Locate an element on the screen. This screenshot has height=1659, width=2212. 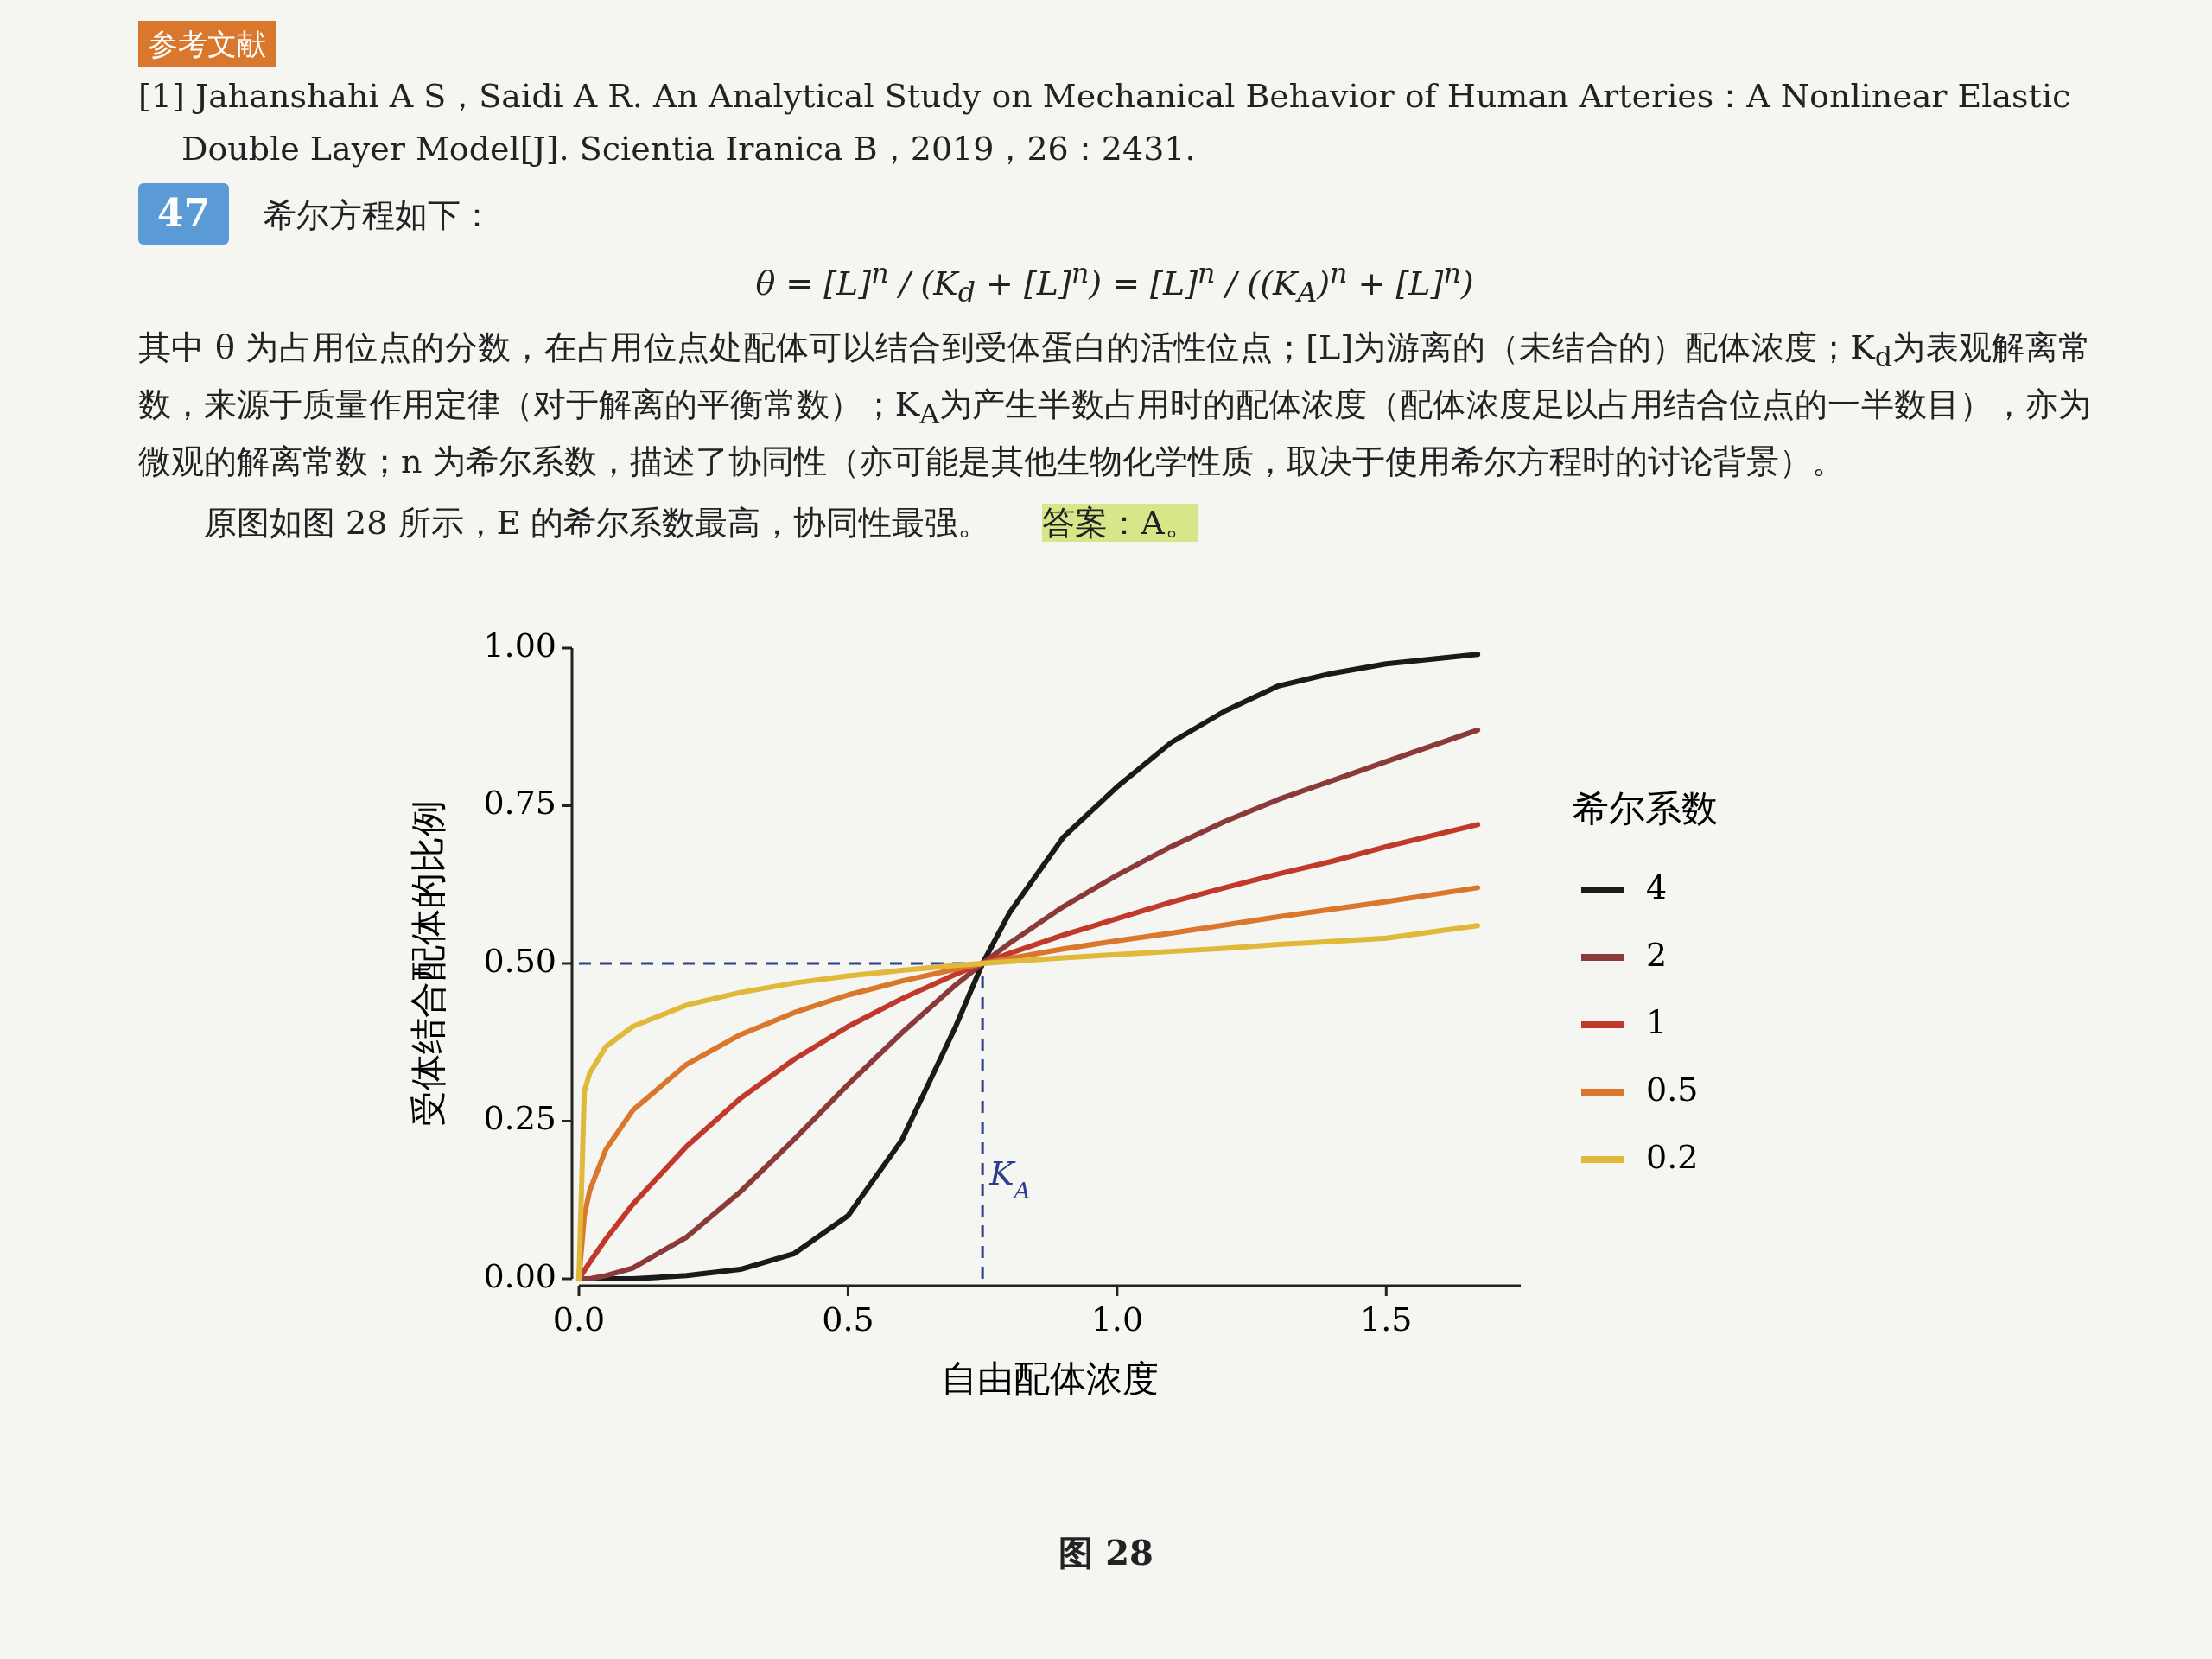
legend-label: 0.2 is located at coordinates (1672, 1156).